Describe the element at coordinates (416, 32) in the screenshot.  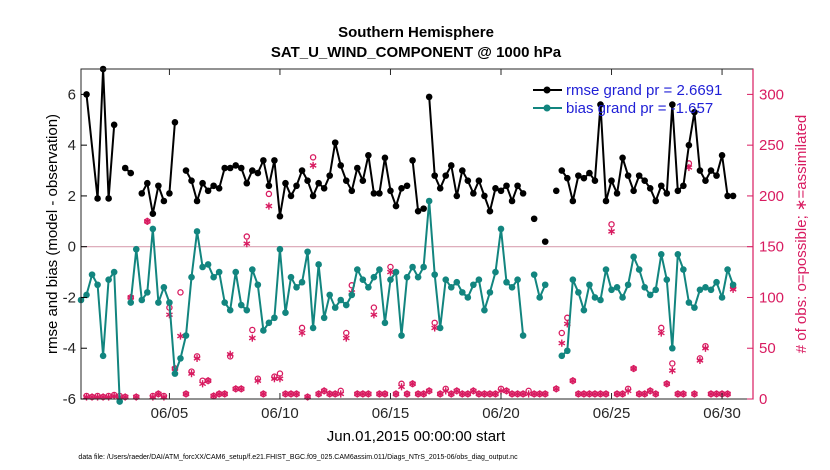
I see `chart-title: Southern Hemisphere` at that location.